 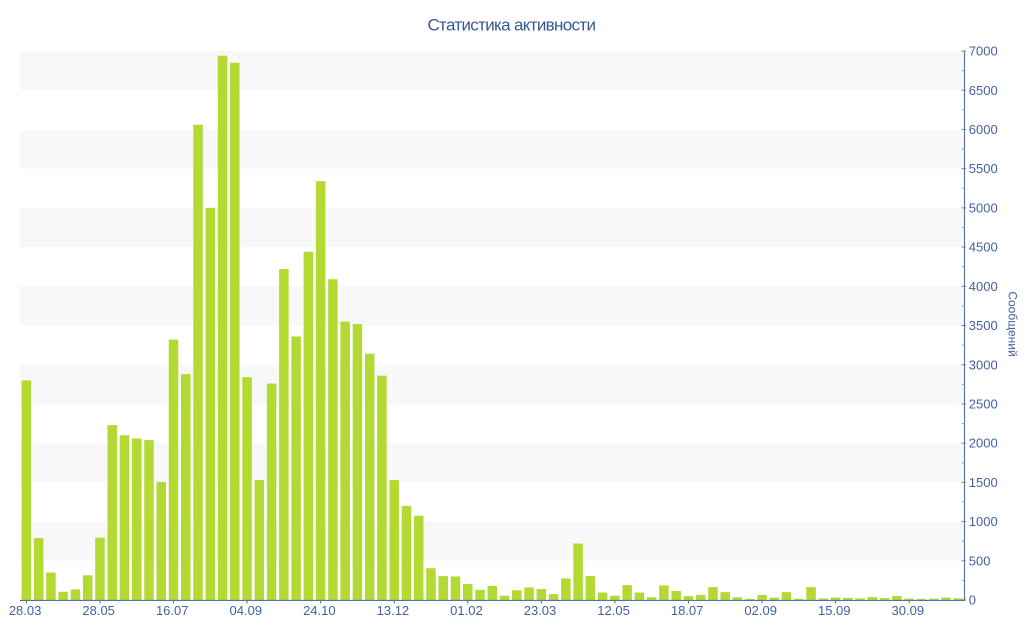 What do you see at coordinates (1013, 323) in the screenshot?
I see `svg-text: Сообщений` at bounding box center [1013, 323].